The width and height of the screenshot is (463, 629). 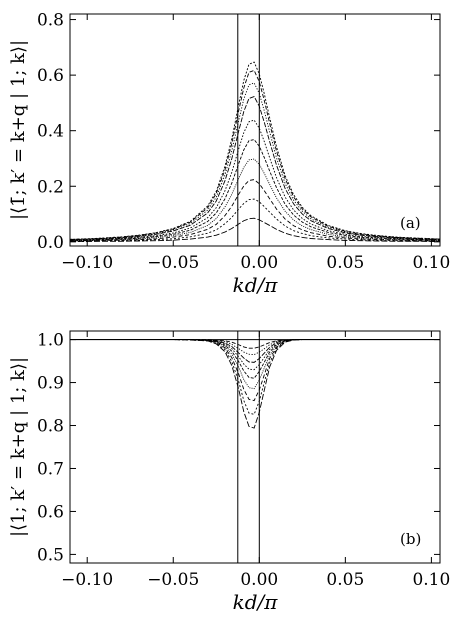 I want to click on panel-b-y-axis-label: |⟨1; k′ = k+q | 1; k⟩|, so click(x=18, y=447).